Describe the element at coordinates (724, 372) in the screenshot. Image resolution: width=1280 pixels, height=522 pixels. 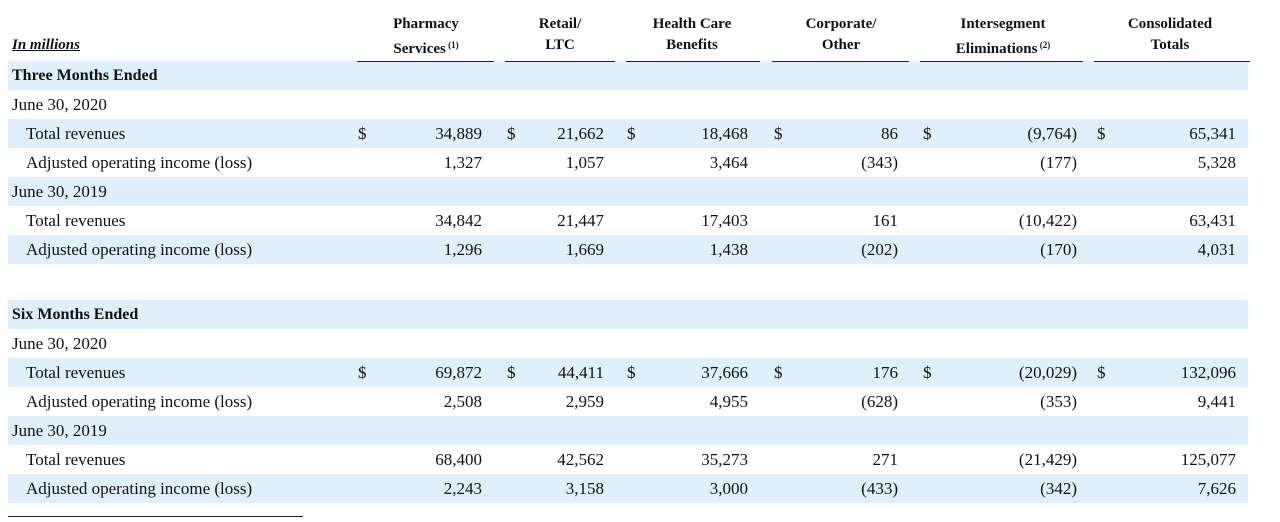
I see `cell-value: 37,666` at that location.